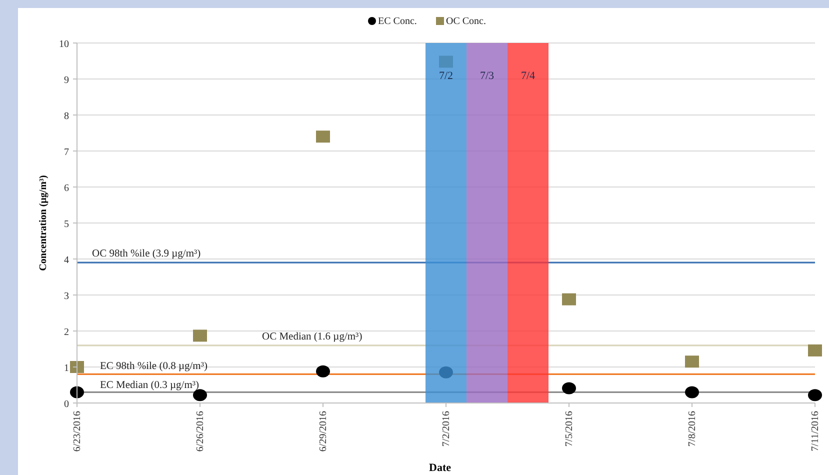 The height and width of the screenshot is (475, 829). What do you see at coordinates (66, 224) in the screenshot?
I see `y-tick-label: 5` at bounding box center [66, 224].